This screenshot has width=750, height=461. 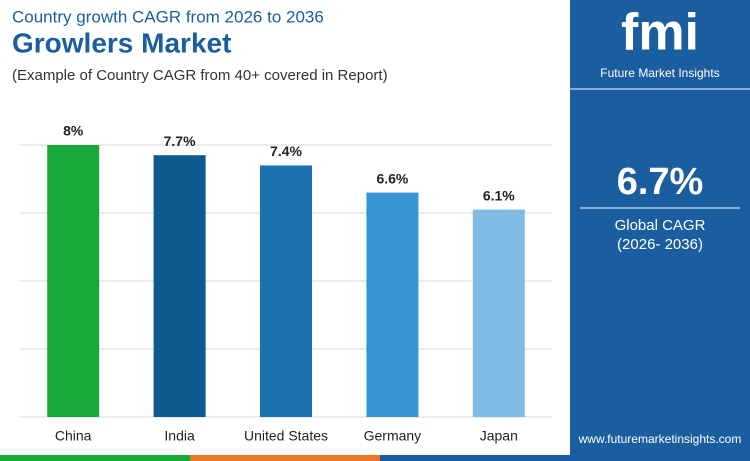 What do you see at coordinates (660, 182) in the screenshot?
I see `headline-value: 6.7%` at bounding box center [660, 182].